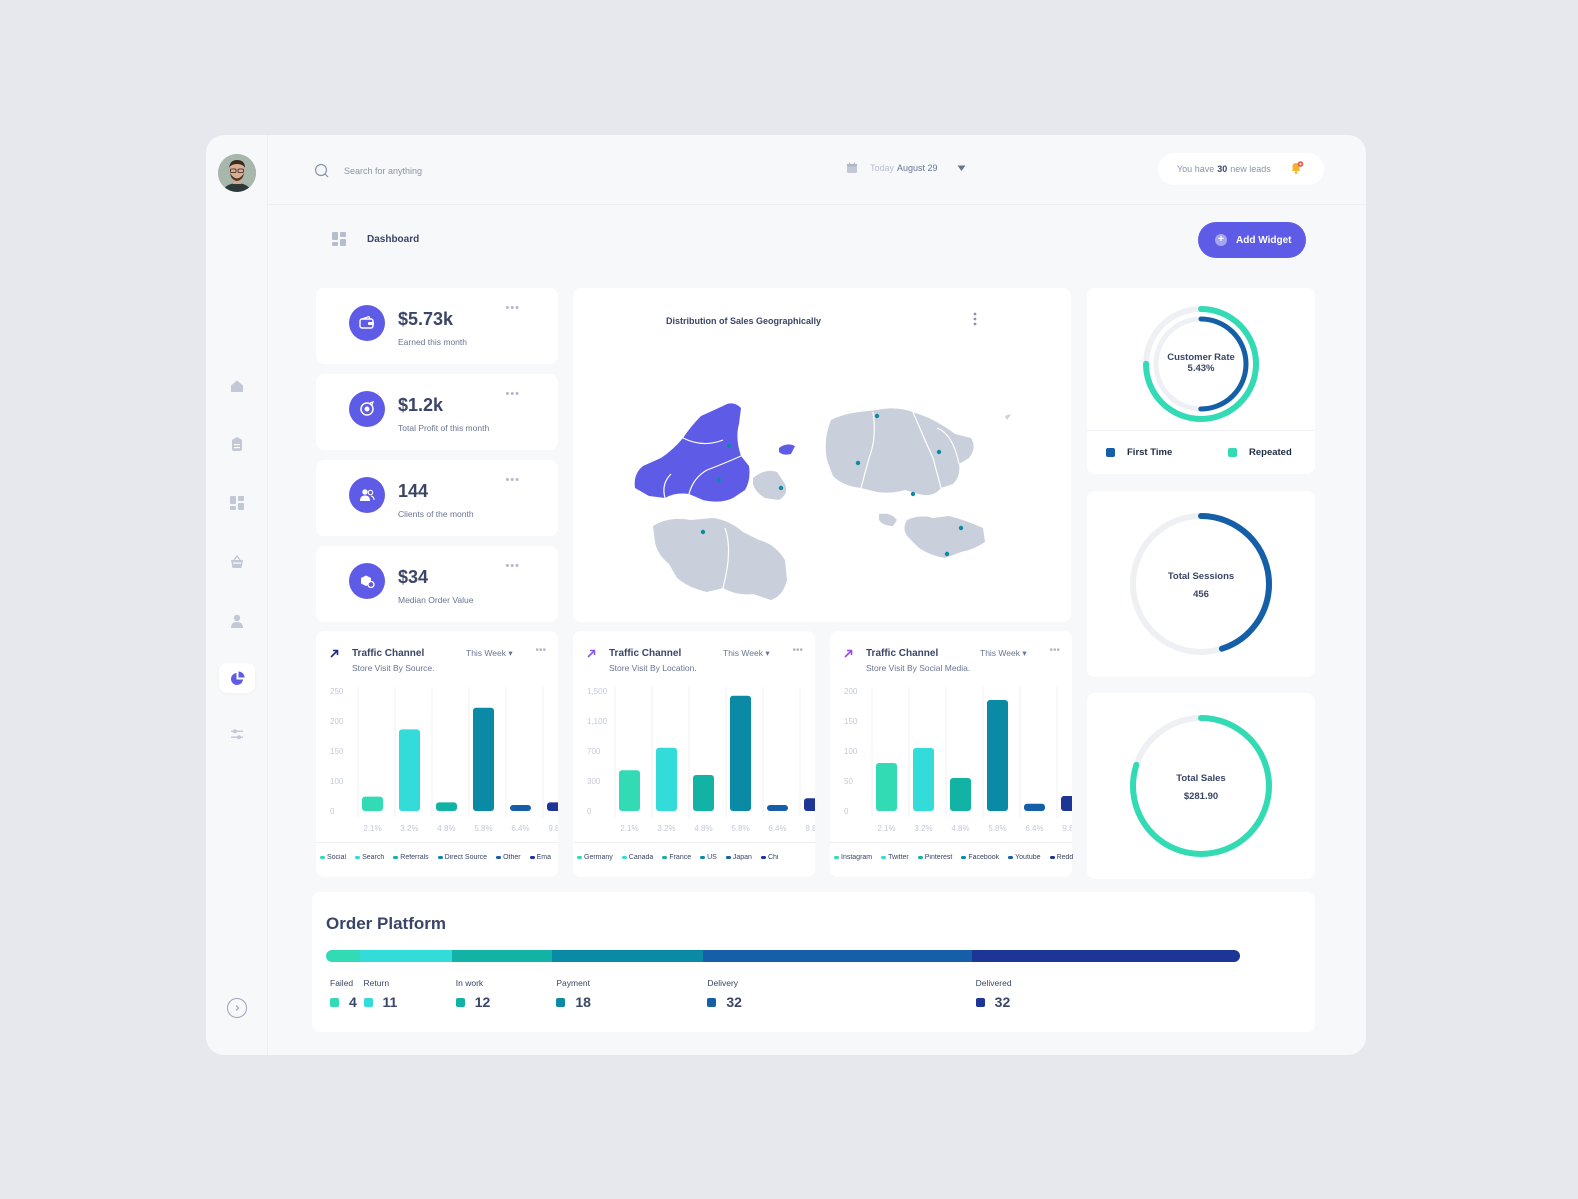 The width and height of the screenshot is (1578, 1199). Describe the element at coordinates (1061, 857) in the screenshot. I see `legend-item: Redd` at that location.